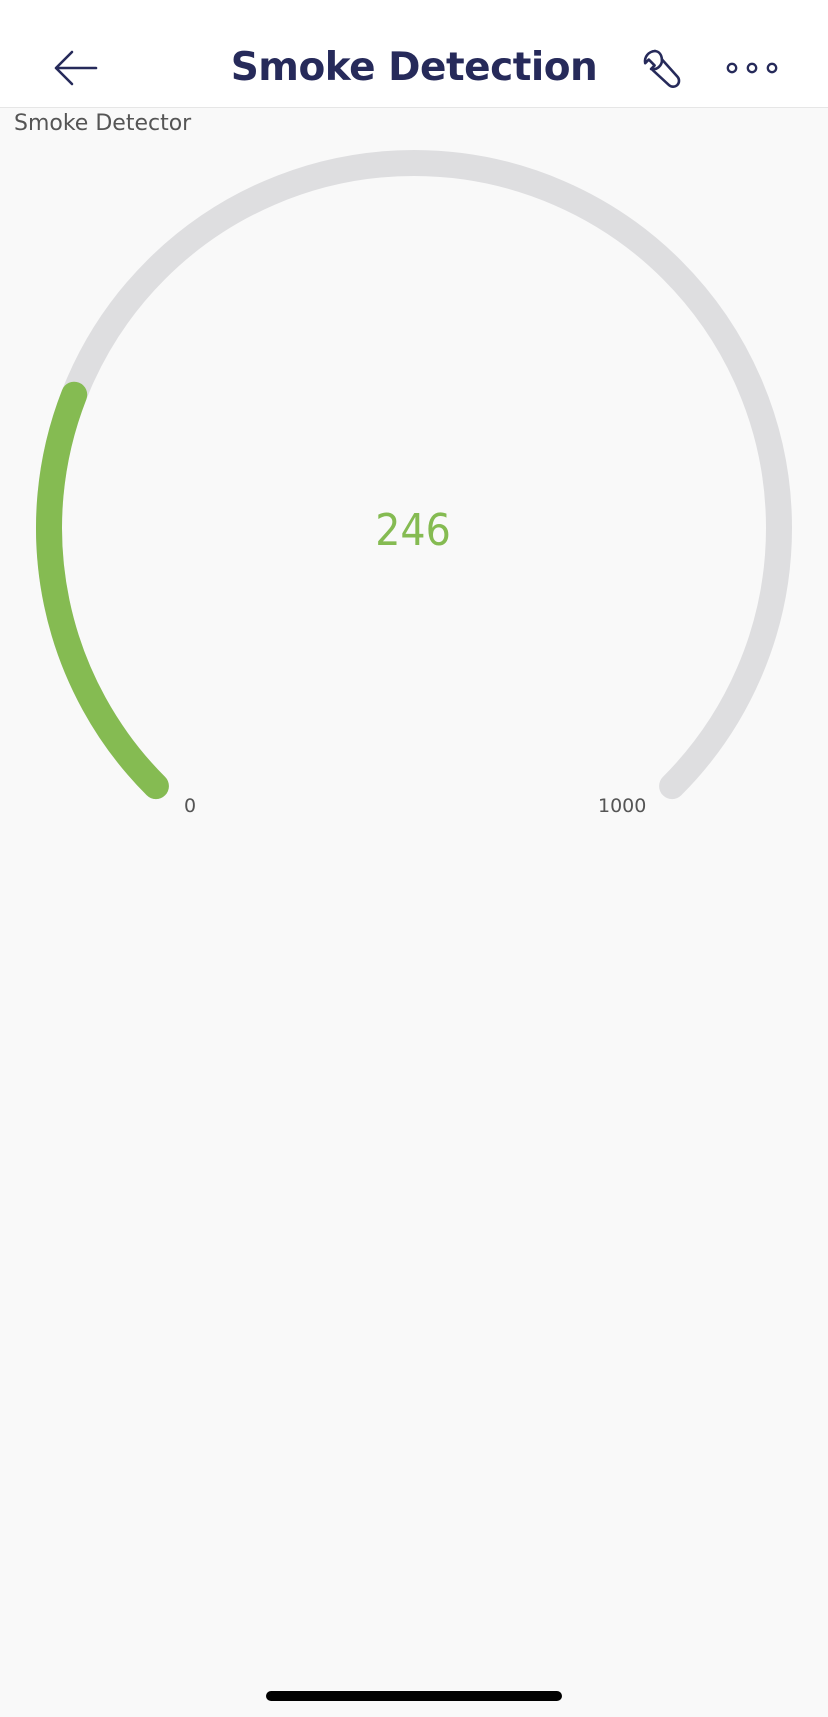  Describe the element at coordinates (414, 1696) in the screenshot. I see `home-indicator` at that location.